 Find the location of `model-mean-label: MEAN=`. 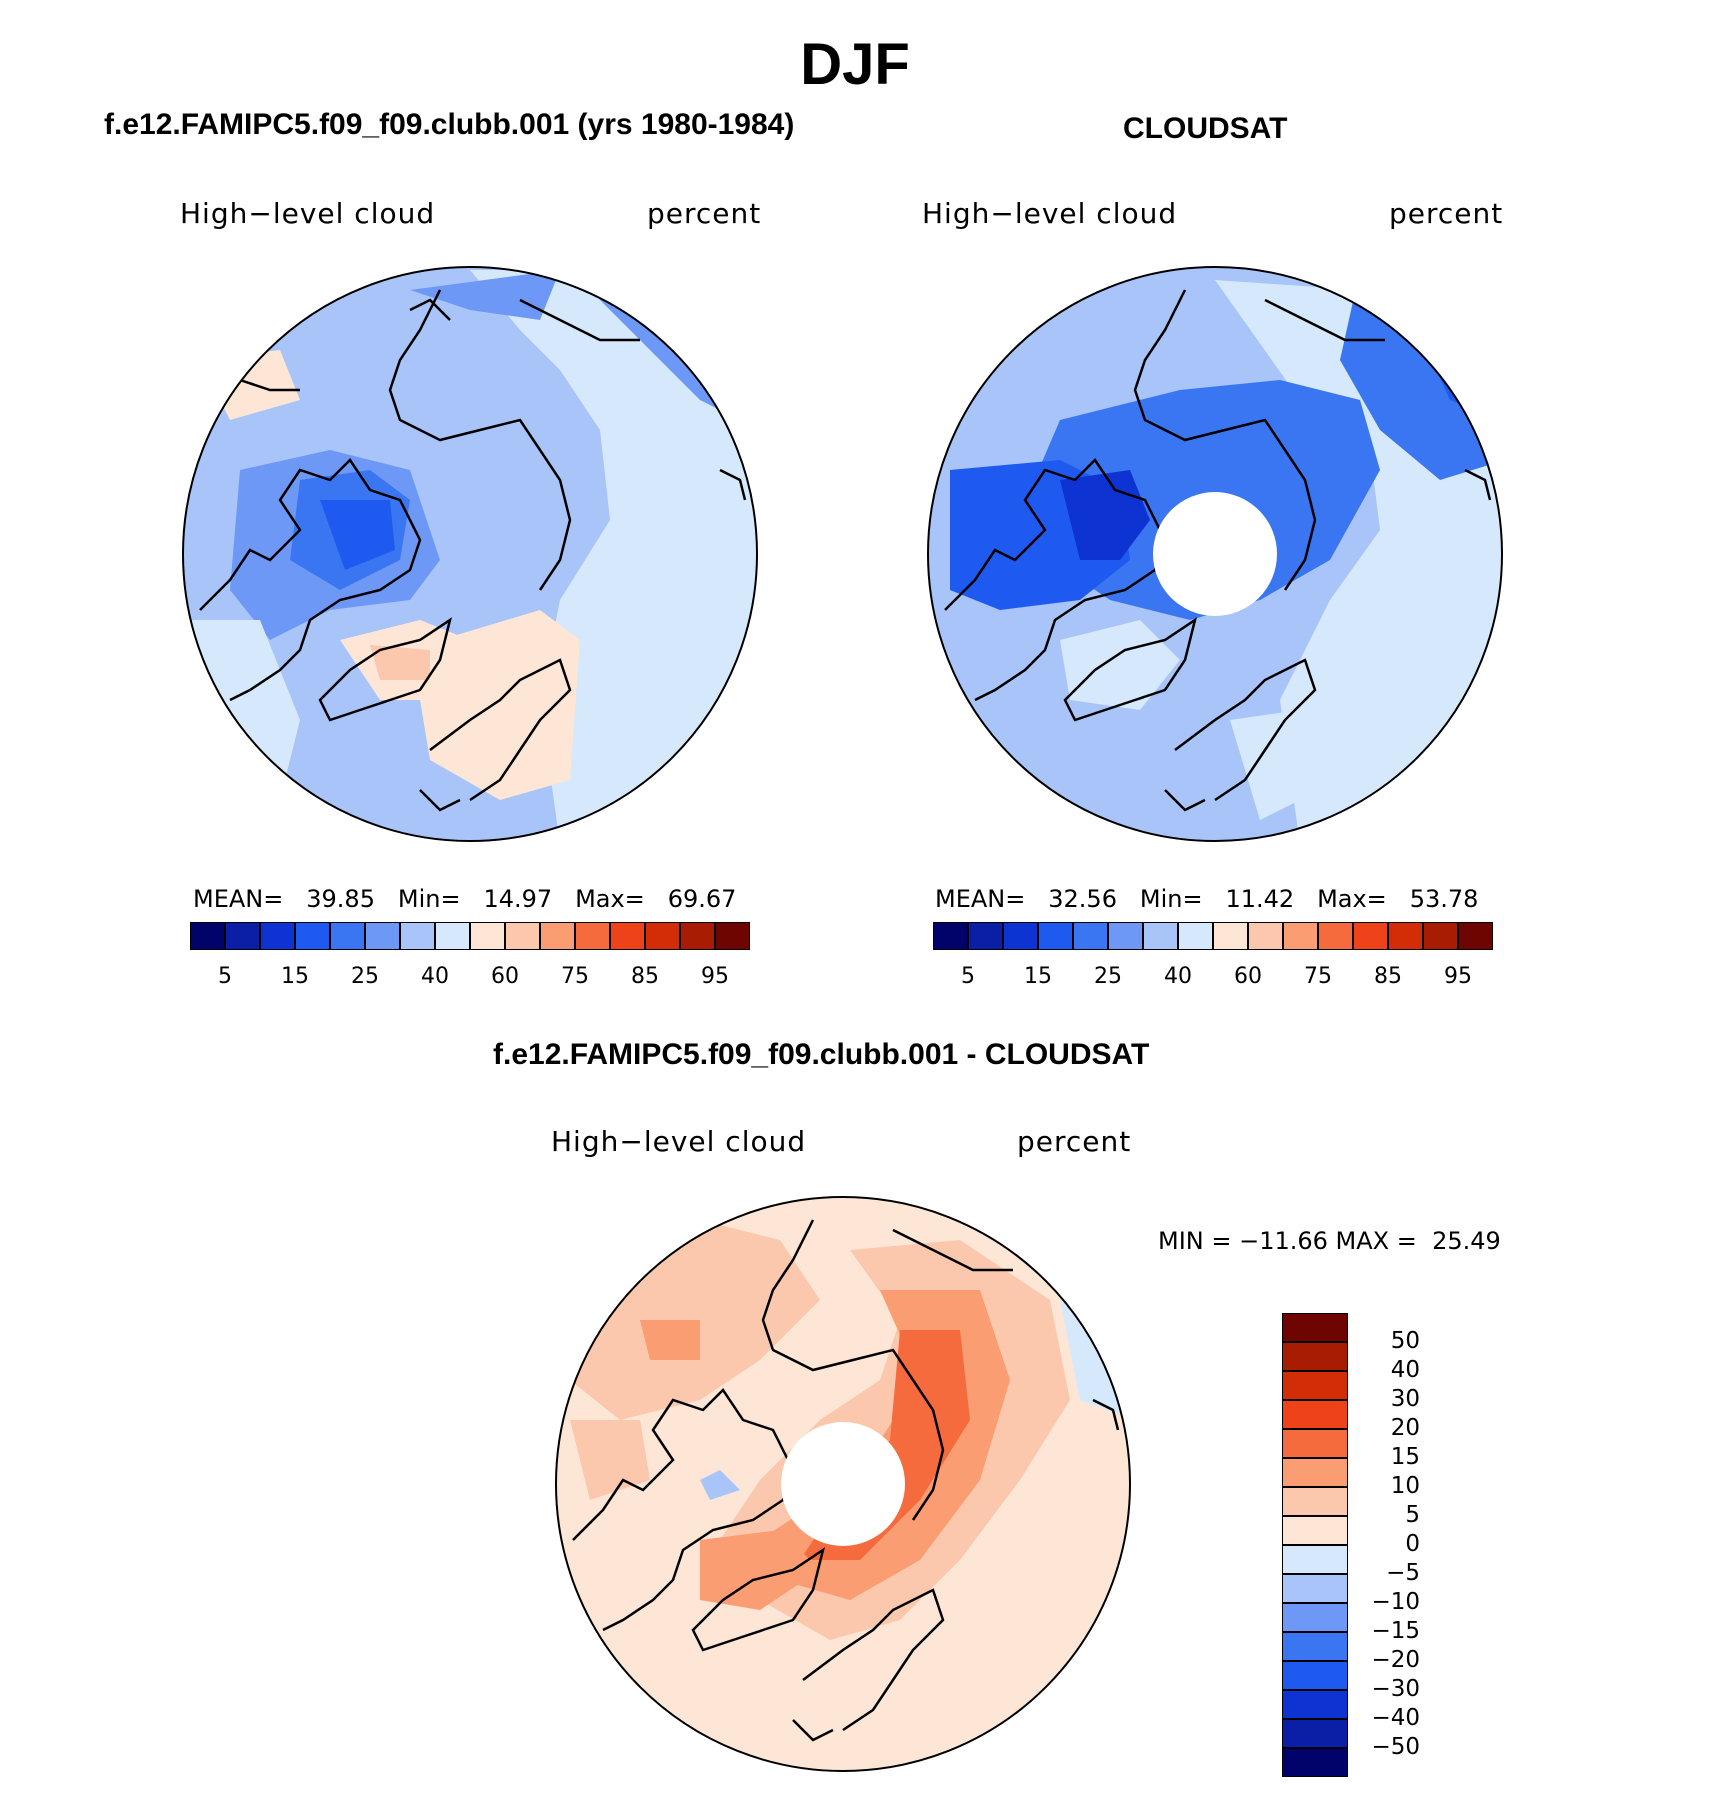

model-mean-label: MEAN= is located at coordinates (238, 899).